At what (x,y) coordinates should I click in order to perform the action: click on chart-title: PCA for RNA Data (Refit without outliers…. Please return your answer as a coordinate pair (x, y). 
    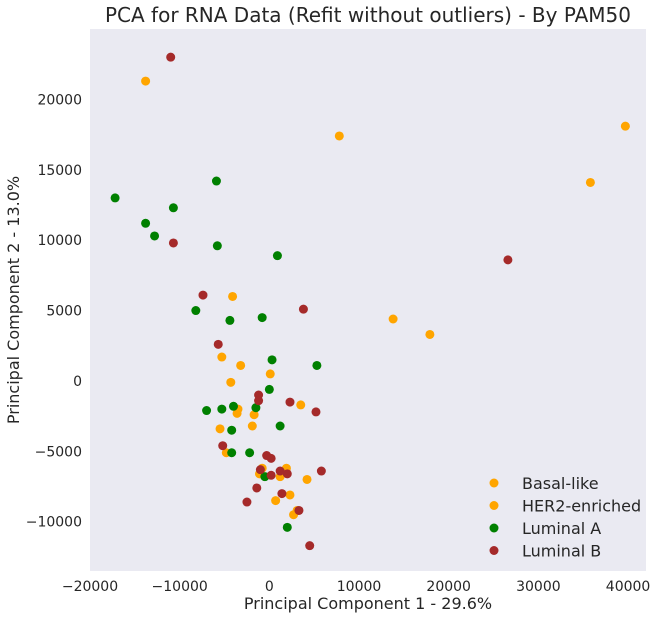
    Looking at the image, I should click on (368, 15).